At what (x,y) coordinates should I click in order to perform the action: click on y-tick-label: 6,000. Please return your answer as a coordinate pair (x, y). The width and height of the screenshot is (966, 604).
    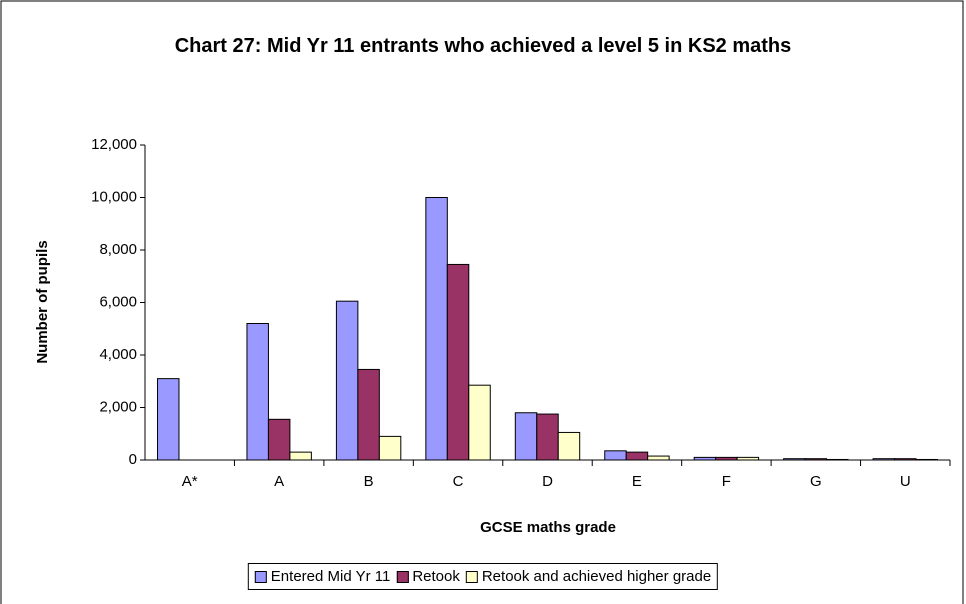
    Looking at the image, I should click on (118, 301).